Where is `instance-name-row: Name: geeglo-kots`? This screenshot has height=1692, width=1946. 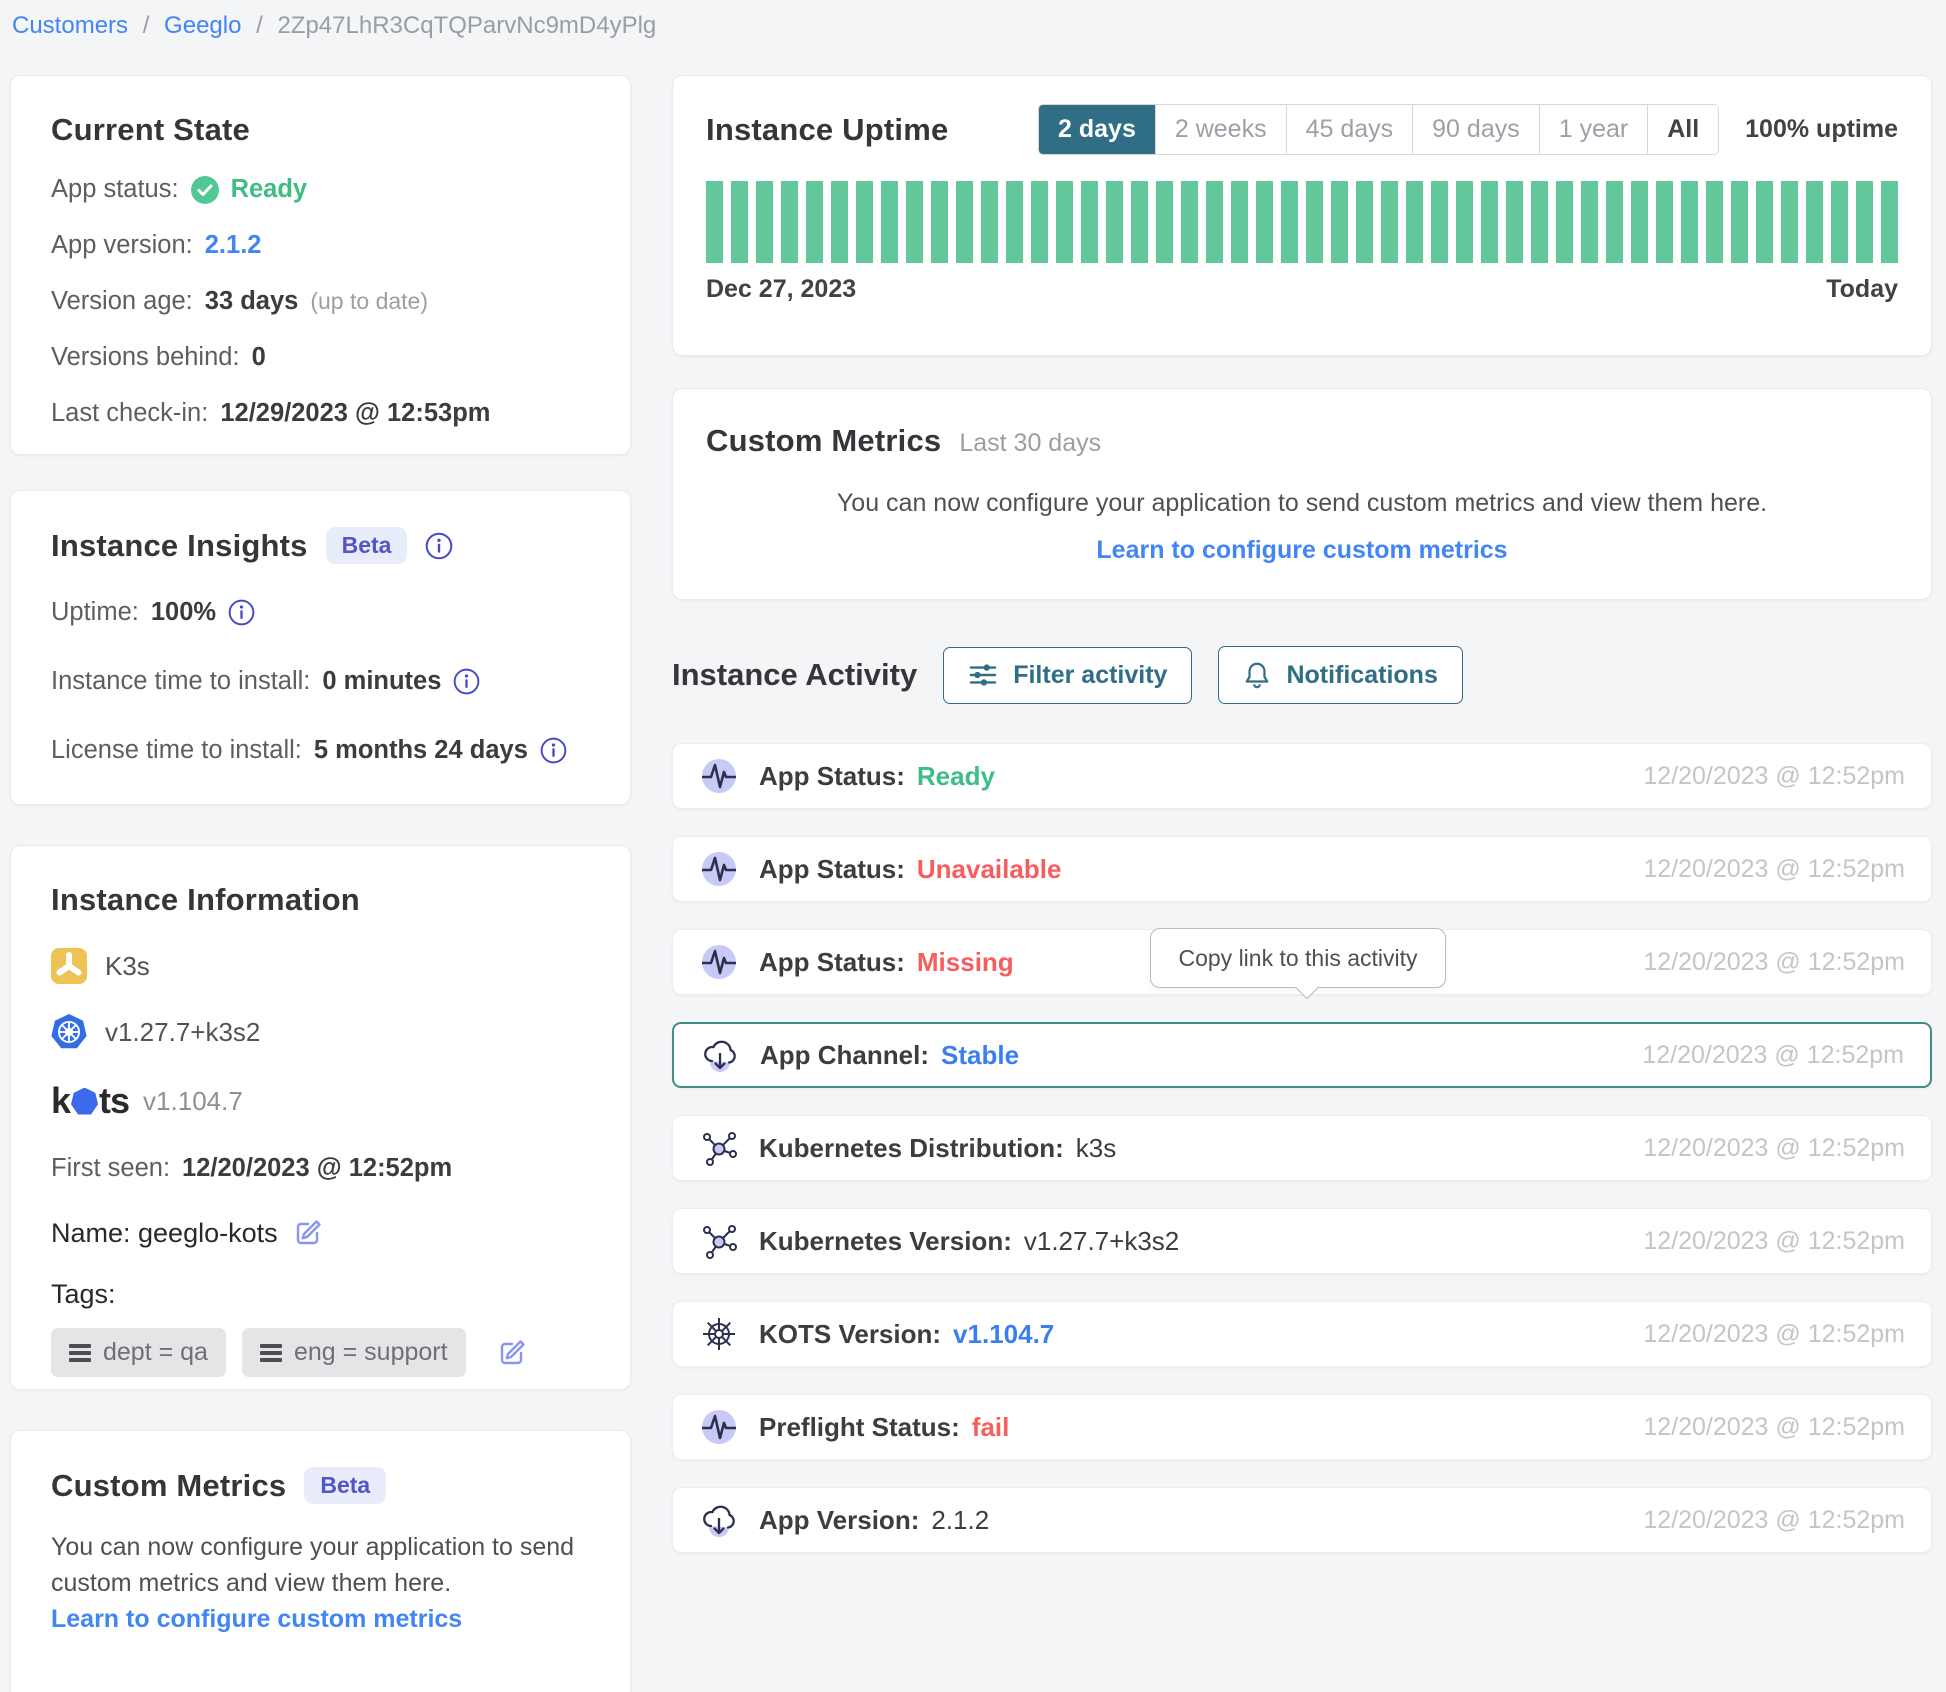 instance-name-row: Name: geeglo-kots is located at coordinates (320, 1233).